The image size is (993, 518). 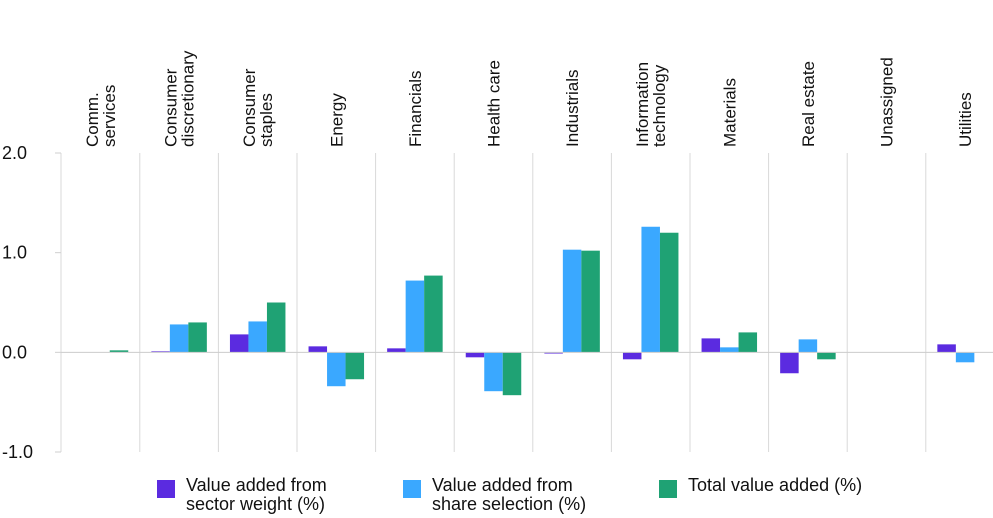 I want to click on category-label: Unassigned, so click(x=887, y=102).